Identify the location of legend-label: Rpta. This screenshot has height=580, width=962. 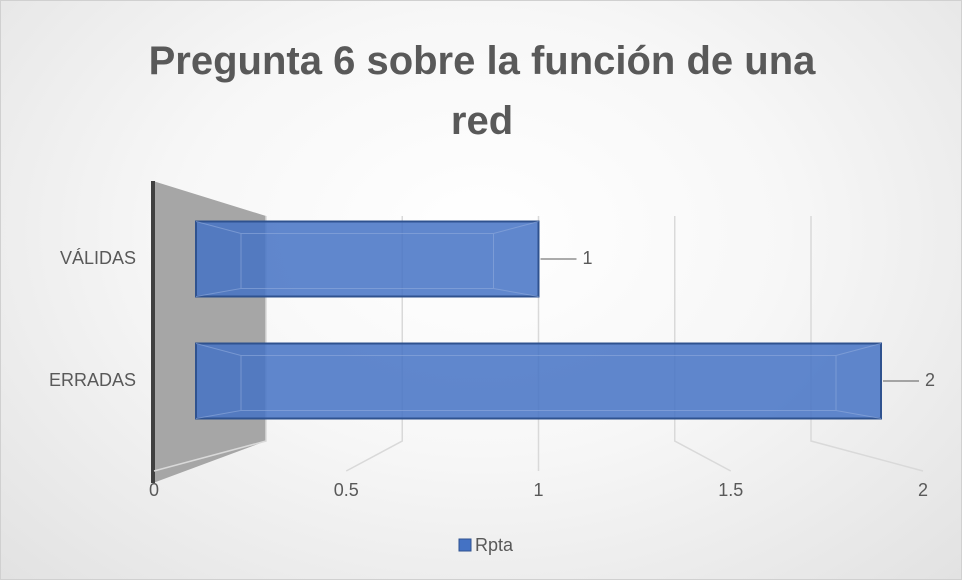
(494, 545).